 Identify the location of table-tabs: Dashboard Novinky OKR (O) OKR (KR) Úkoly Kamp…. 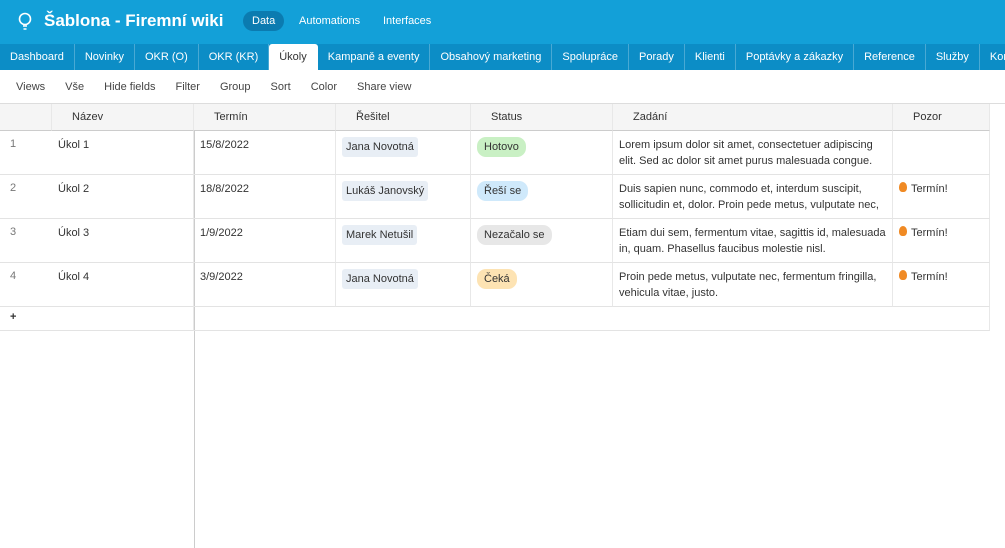
(502, 57).